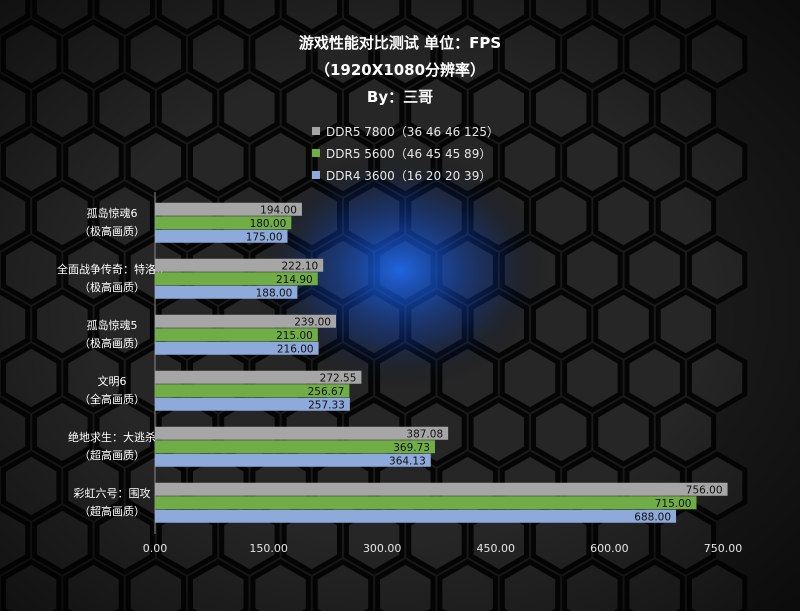 This screenshot has width=800, height=611. I want to click on legend-item-ddr4-3600: DDR4 3600（16 20 20 39）, so click(405, 175).